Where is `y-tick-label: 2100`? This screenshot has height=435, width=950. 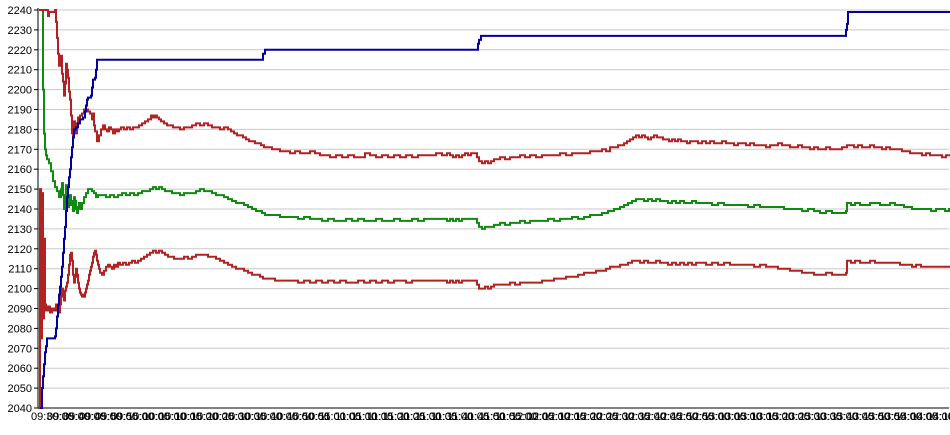 y-tick-label: 2100 is located at coordinates (20, 290).